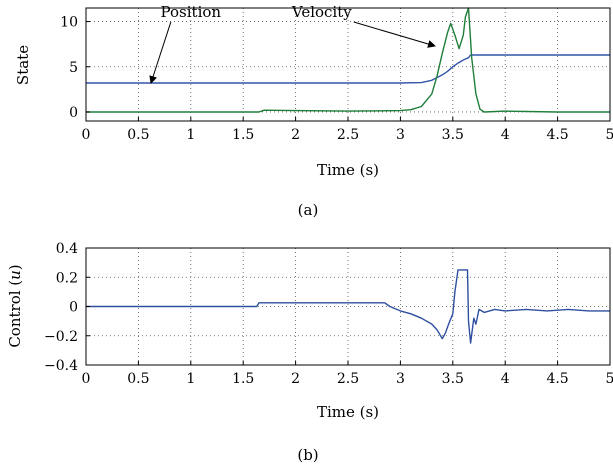  I want to click on y-tick-label: 0.2, so click(67, 278).